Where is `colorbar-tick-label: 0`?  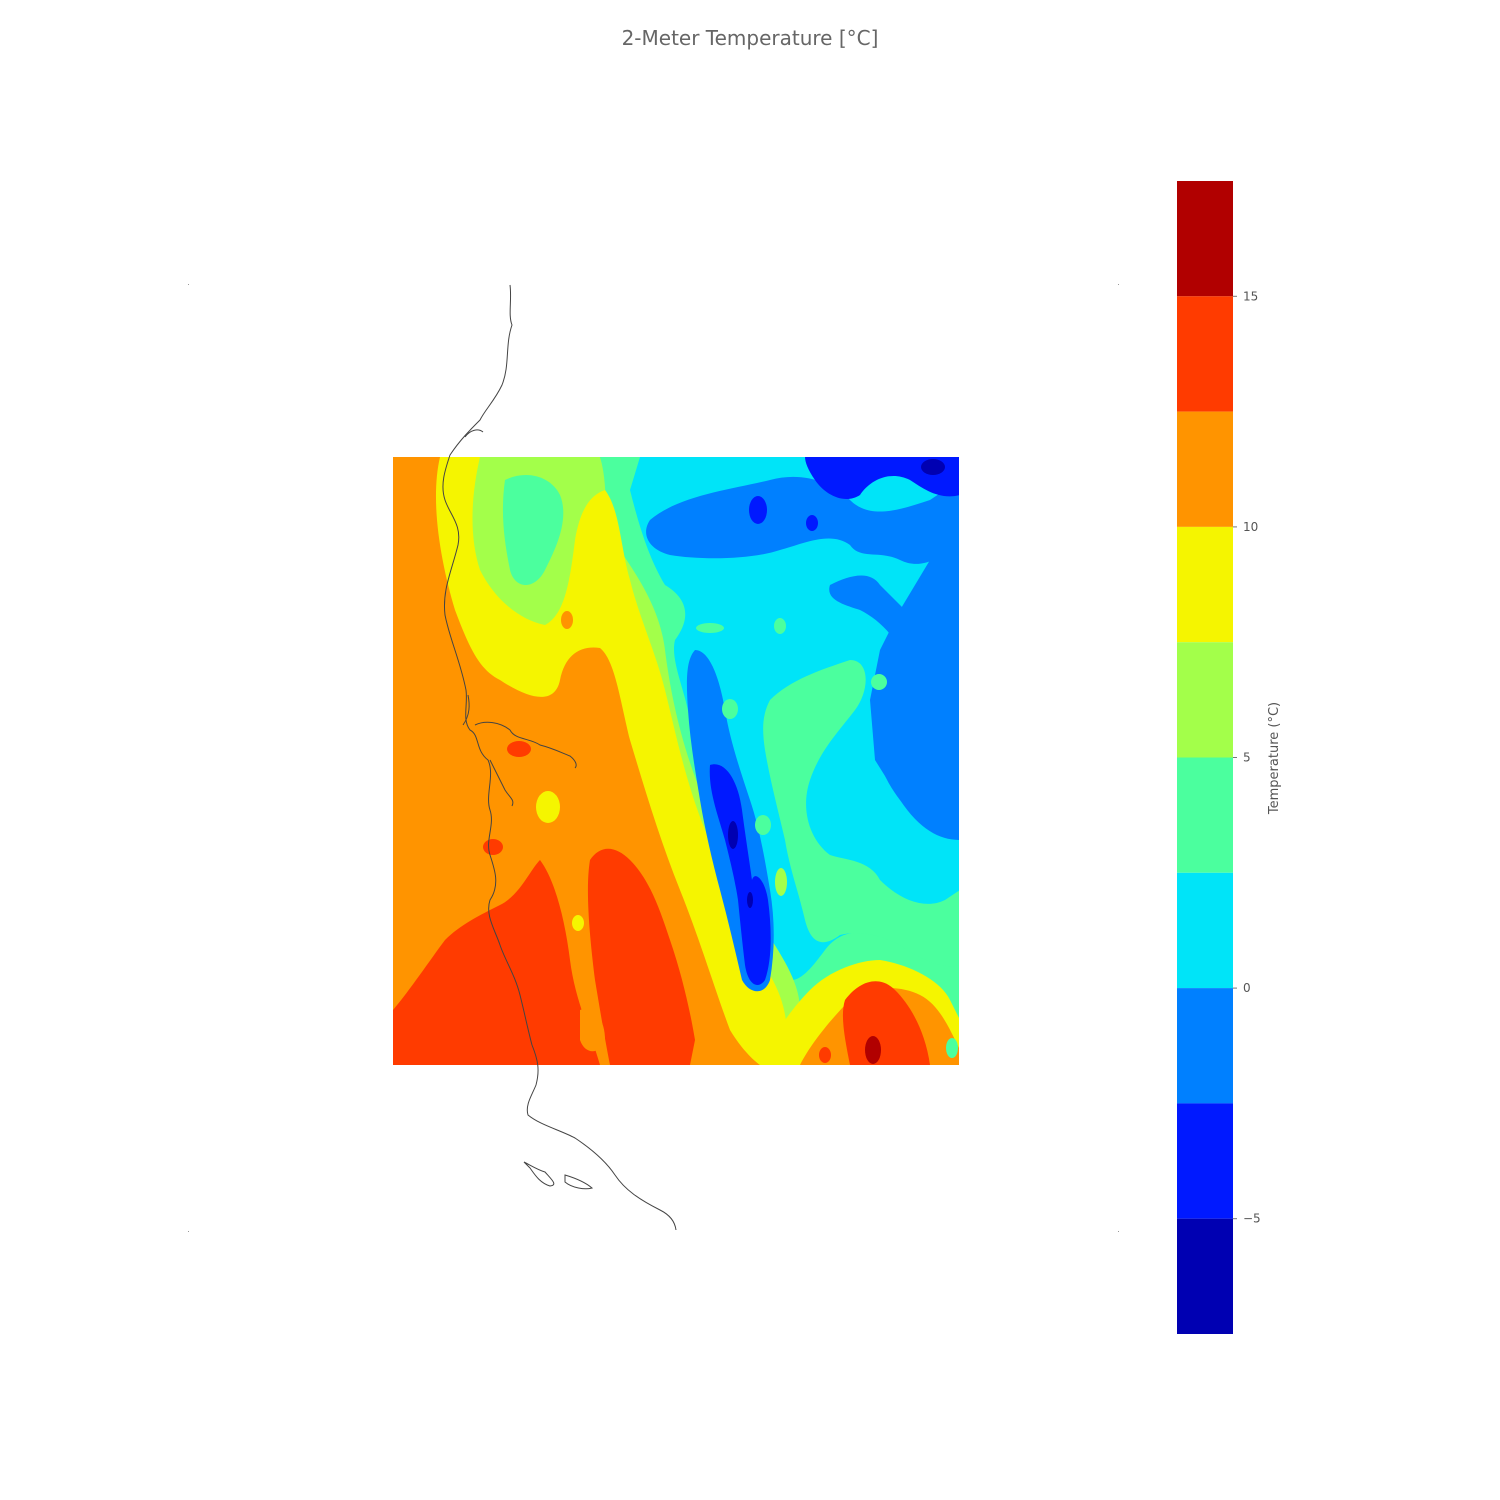
colorbar-tick-label: 0 is located at coordinates (1247, 988).